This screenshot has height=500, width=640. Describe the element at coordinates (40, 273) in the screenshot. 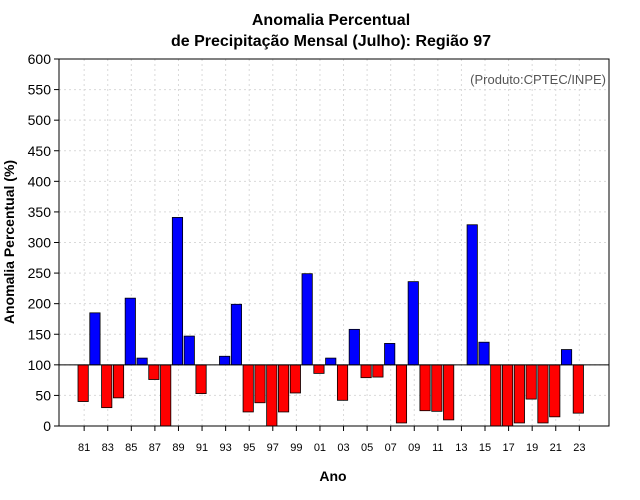

I see `y-tick-label: 250` at that location.